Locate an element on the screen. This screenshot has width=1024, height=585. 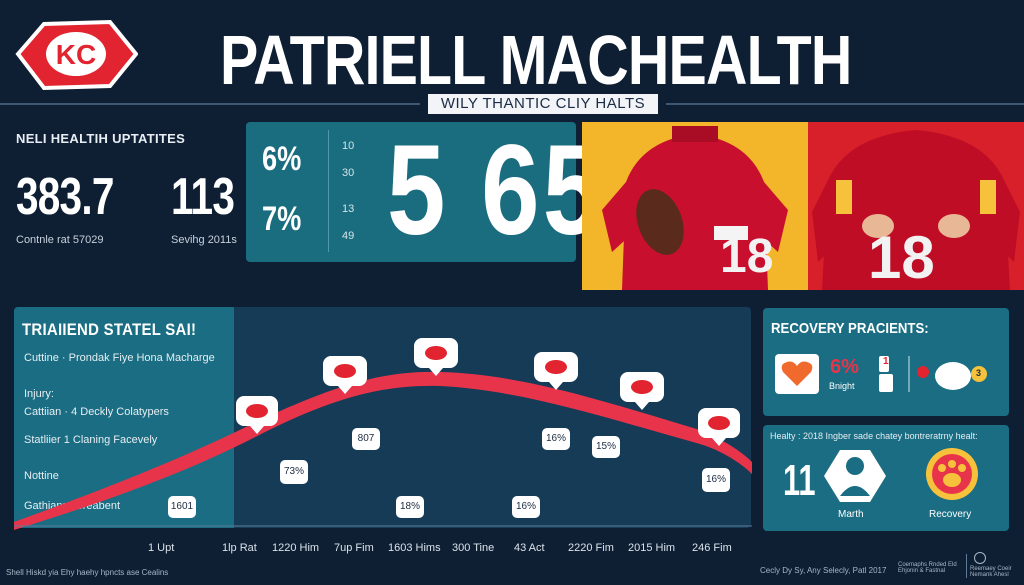
chart-label: 15% is located at coordinates (606, 447).